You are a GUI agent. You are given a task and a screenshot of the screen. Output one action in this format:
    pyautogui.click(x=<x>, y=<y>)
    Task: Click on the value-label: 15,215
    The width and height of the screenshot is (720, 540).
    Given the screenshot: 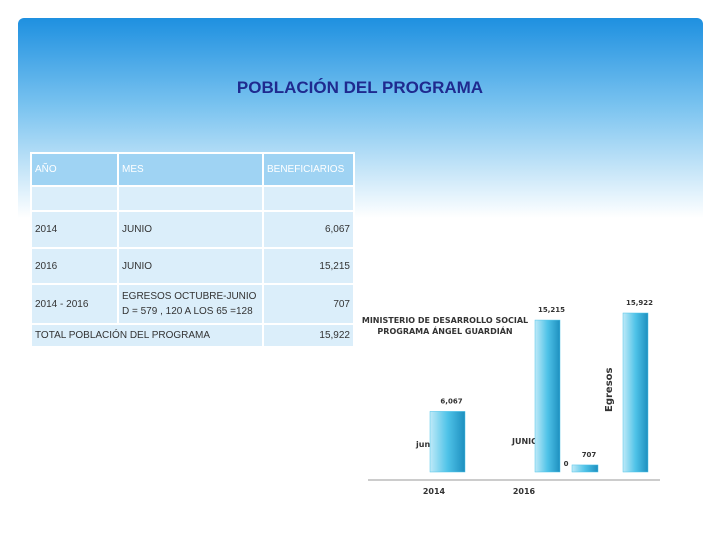 What is the action you would take?
    pyautogui.click(x=551, y=310)
    